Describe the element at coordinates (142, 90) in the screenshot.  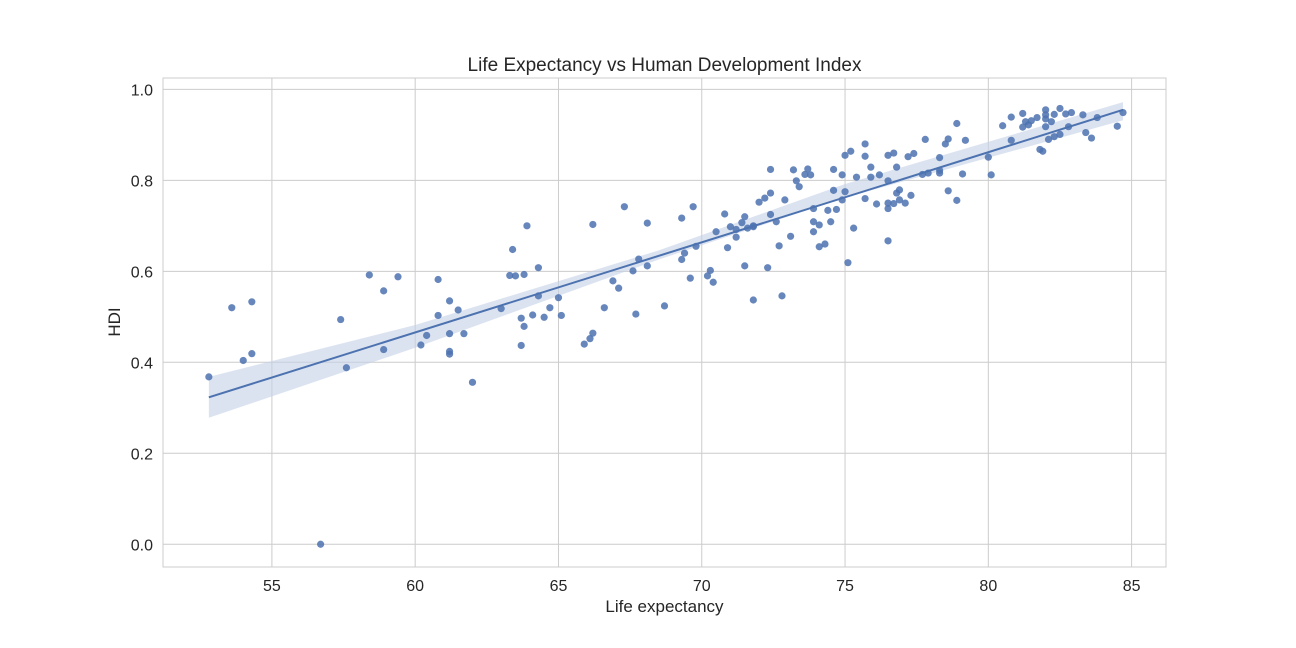
I see `y-tick-label: 1.0` at that location.